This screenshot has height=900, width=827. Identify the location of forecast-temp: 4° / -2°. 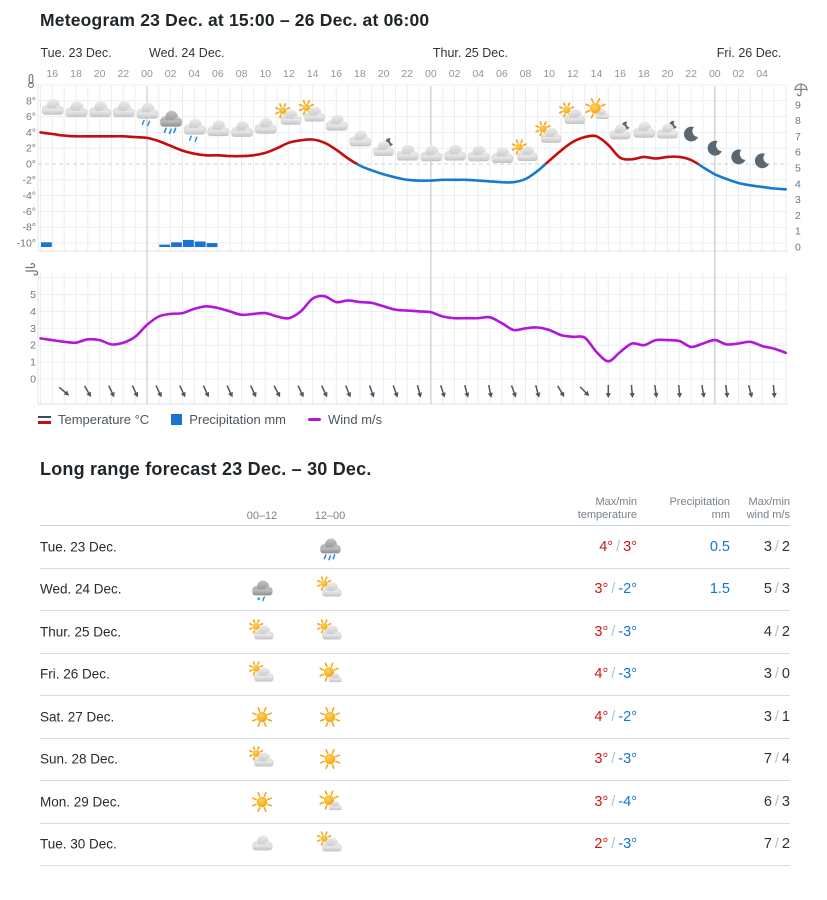
(615, 716).